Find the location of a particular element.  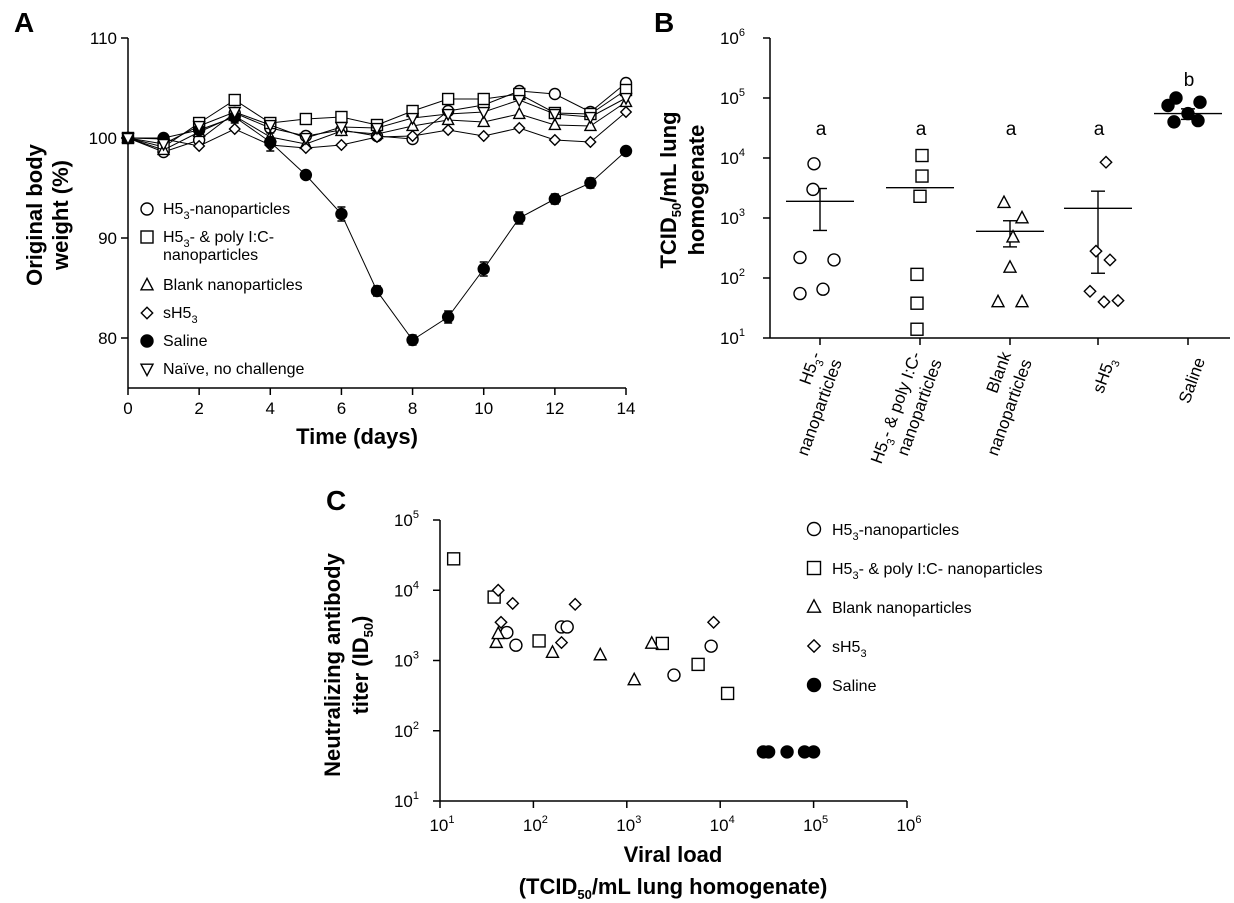

x-tick-label: 10³ is located at coordinates (628, 824).